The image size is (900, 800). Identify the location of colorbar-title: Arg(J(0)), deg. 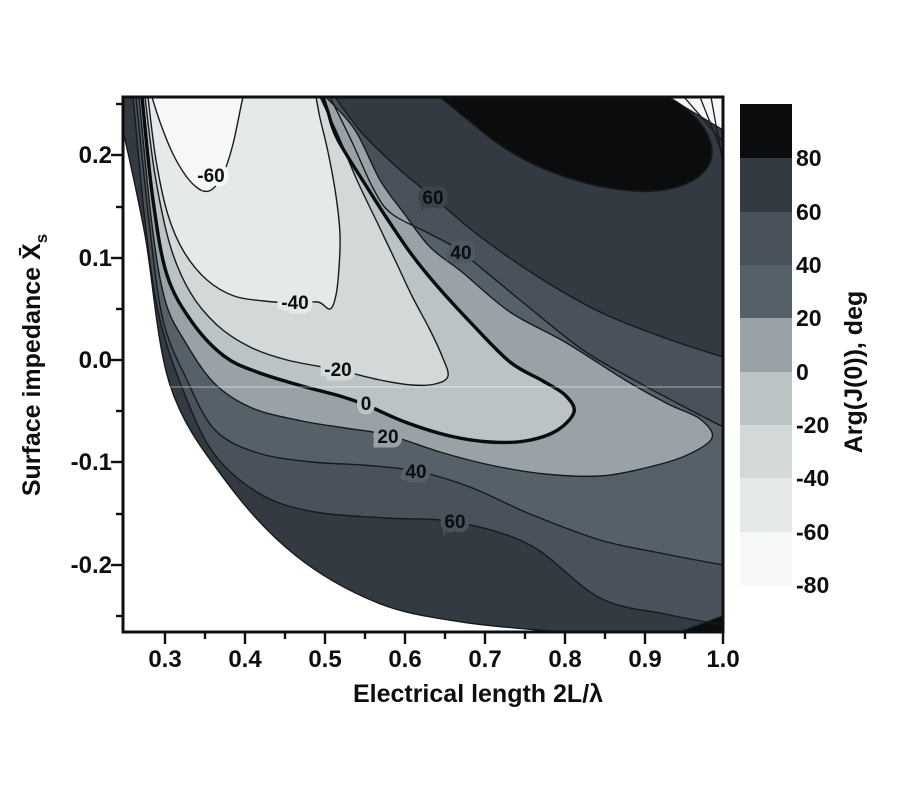
(854, 372).